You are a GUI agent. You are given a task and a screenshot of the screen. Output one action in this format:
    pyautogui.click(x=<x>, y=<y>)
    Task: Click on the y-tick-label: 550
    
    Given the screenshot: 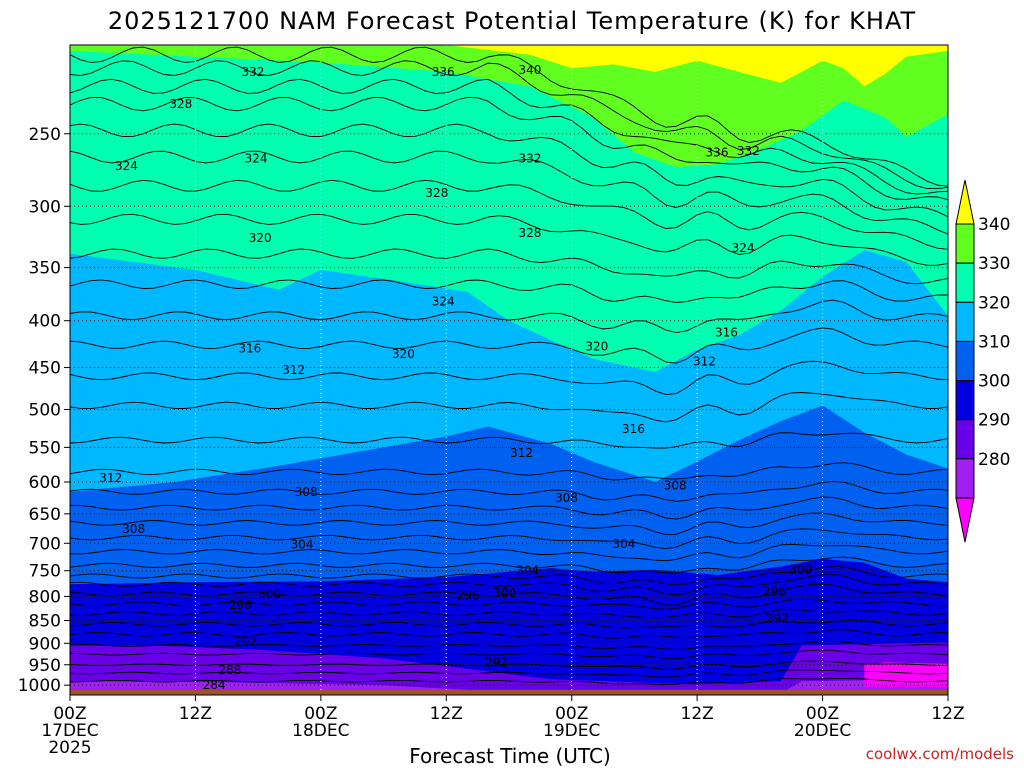 What is the action you would take?
    pyautogui.click(x=45, y=448)
    